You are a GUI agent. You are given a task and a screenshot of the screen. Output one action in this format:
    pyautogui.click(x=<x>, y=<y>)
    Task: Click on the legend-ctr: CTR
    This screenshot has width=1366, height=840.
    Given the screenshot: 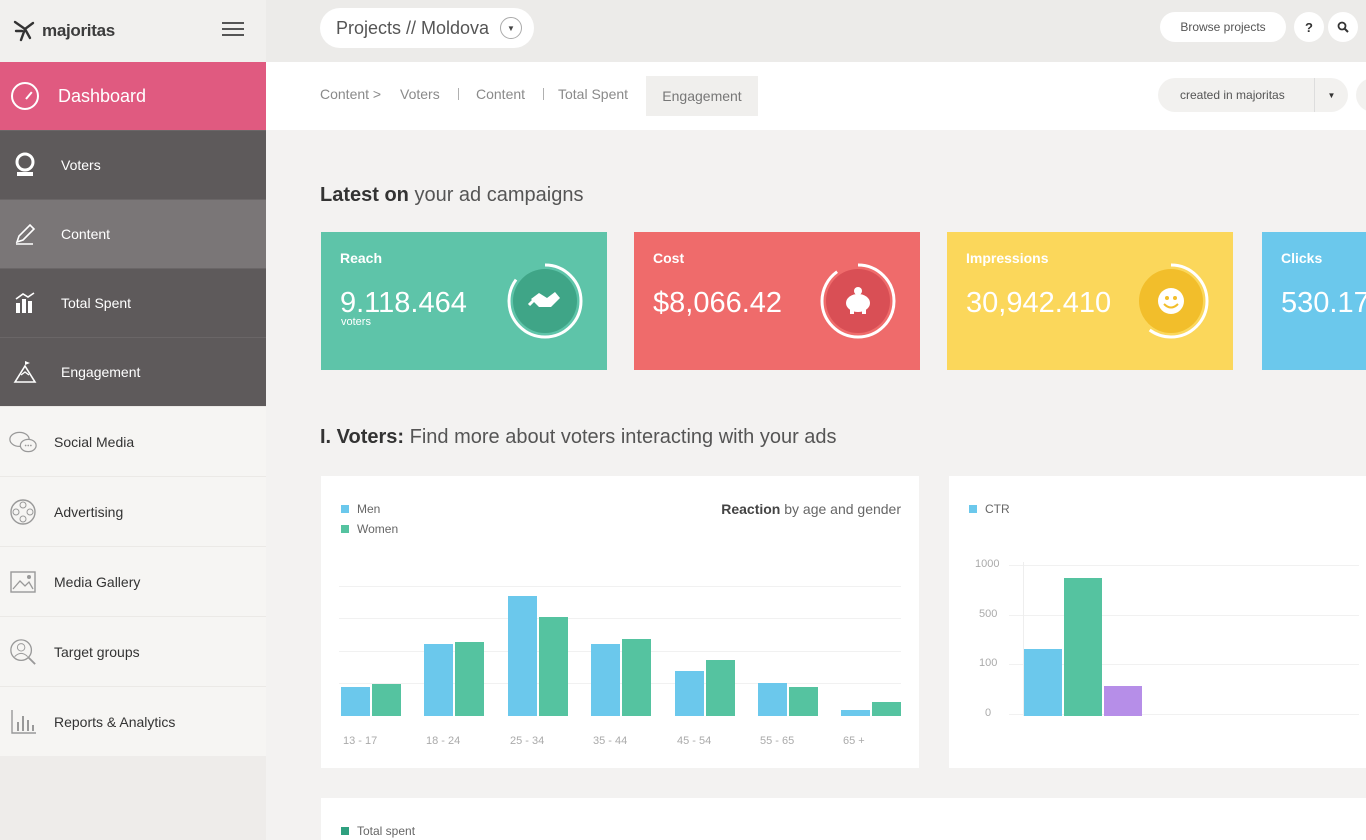 What is the action you would take?
    pyautogui.click(x=989, y=509)
    